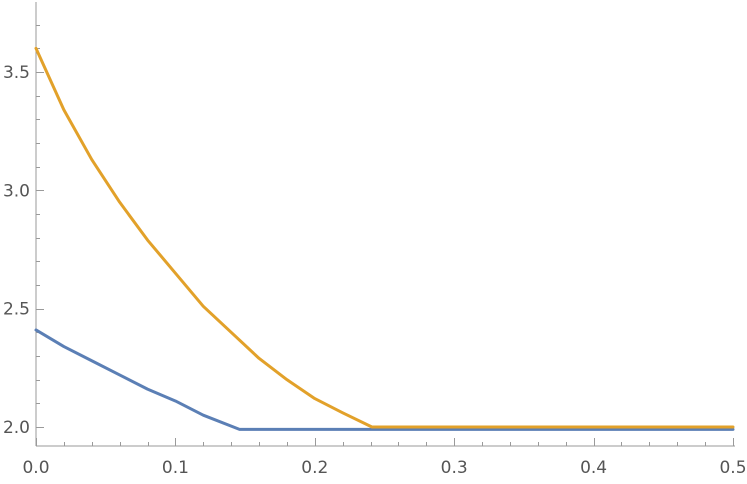 This screenshot has height=484, width=747. What do you see at coordinates (16, 310) in the screenshot?
I see `y-tick-label: 2.5` at bounding box center [16, 310].